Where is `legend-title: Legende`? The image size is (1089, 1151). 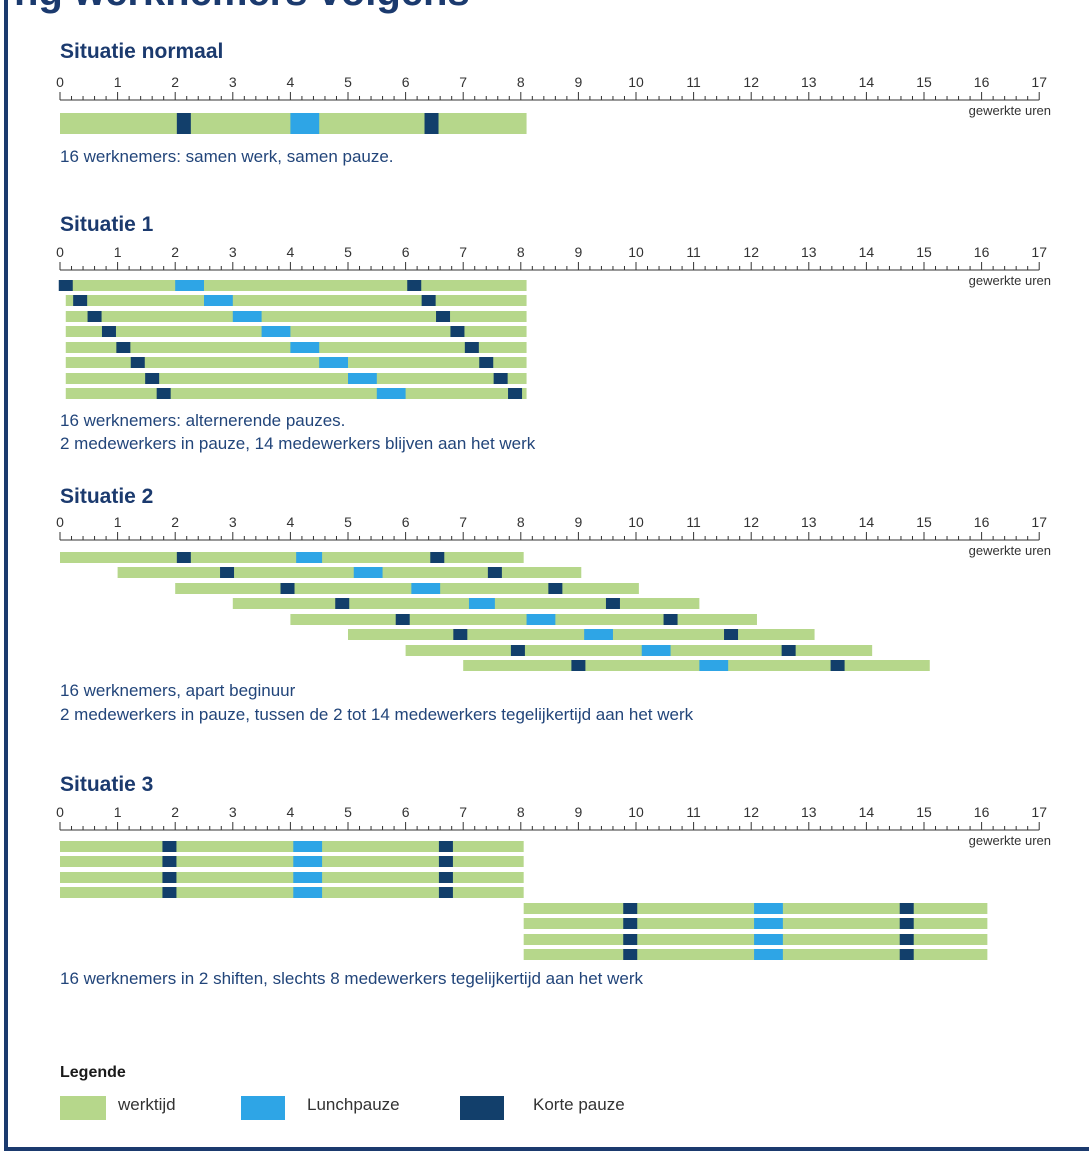
legend-title: Legende is located at coordinates (93, 1072).